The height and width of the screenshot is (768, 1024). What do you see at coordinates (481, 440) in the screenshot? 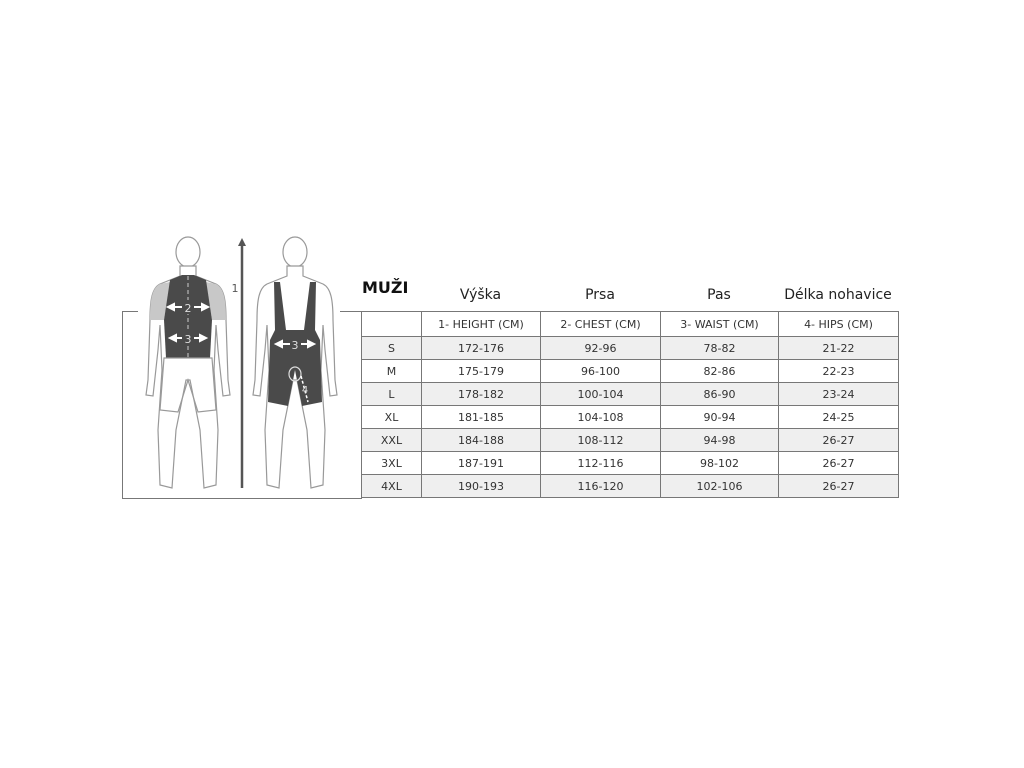
I see `cell-height: 184-188` at bounding box center [481, 440].